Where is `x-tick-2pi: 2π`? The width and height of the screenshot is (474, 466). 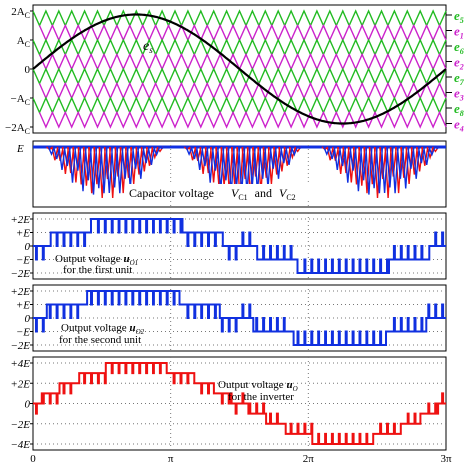 x-tick-2pi: 2π is located at coordinates (309, 459).